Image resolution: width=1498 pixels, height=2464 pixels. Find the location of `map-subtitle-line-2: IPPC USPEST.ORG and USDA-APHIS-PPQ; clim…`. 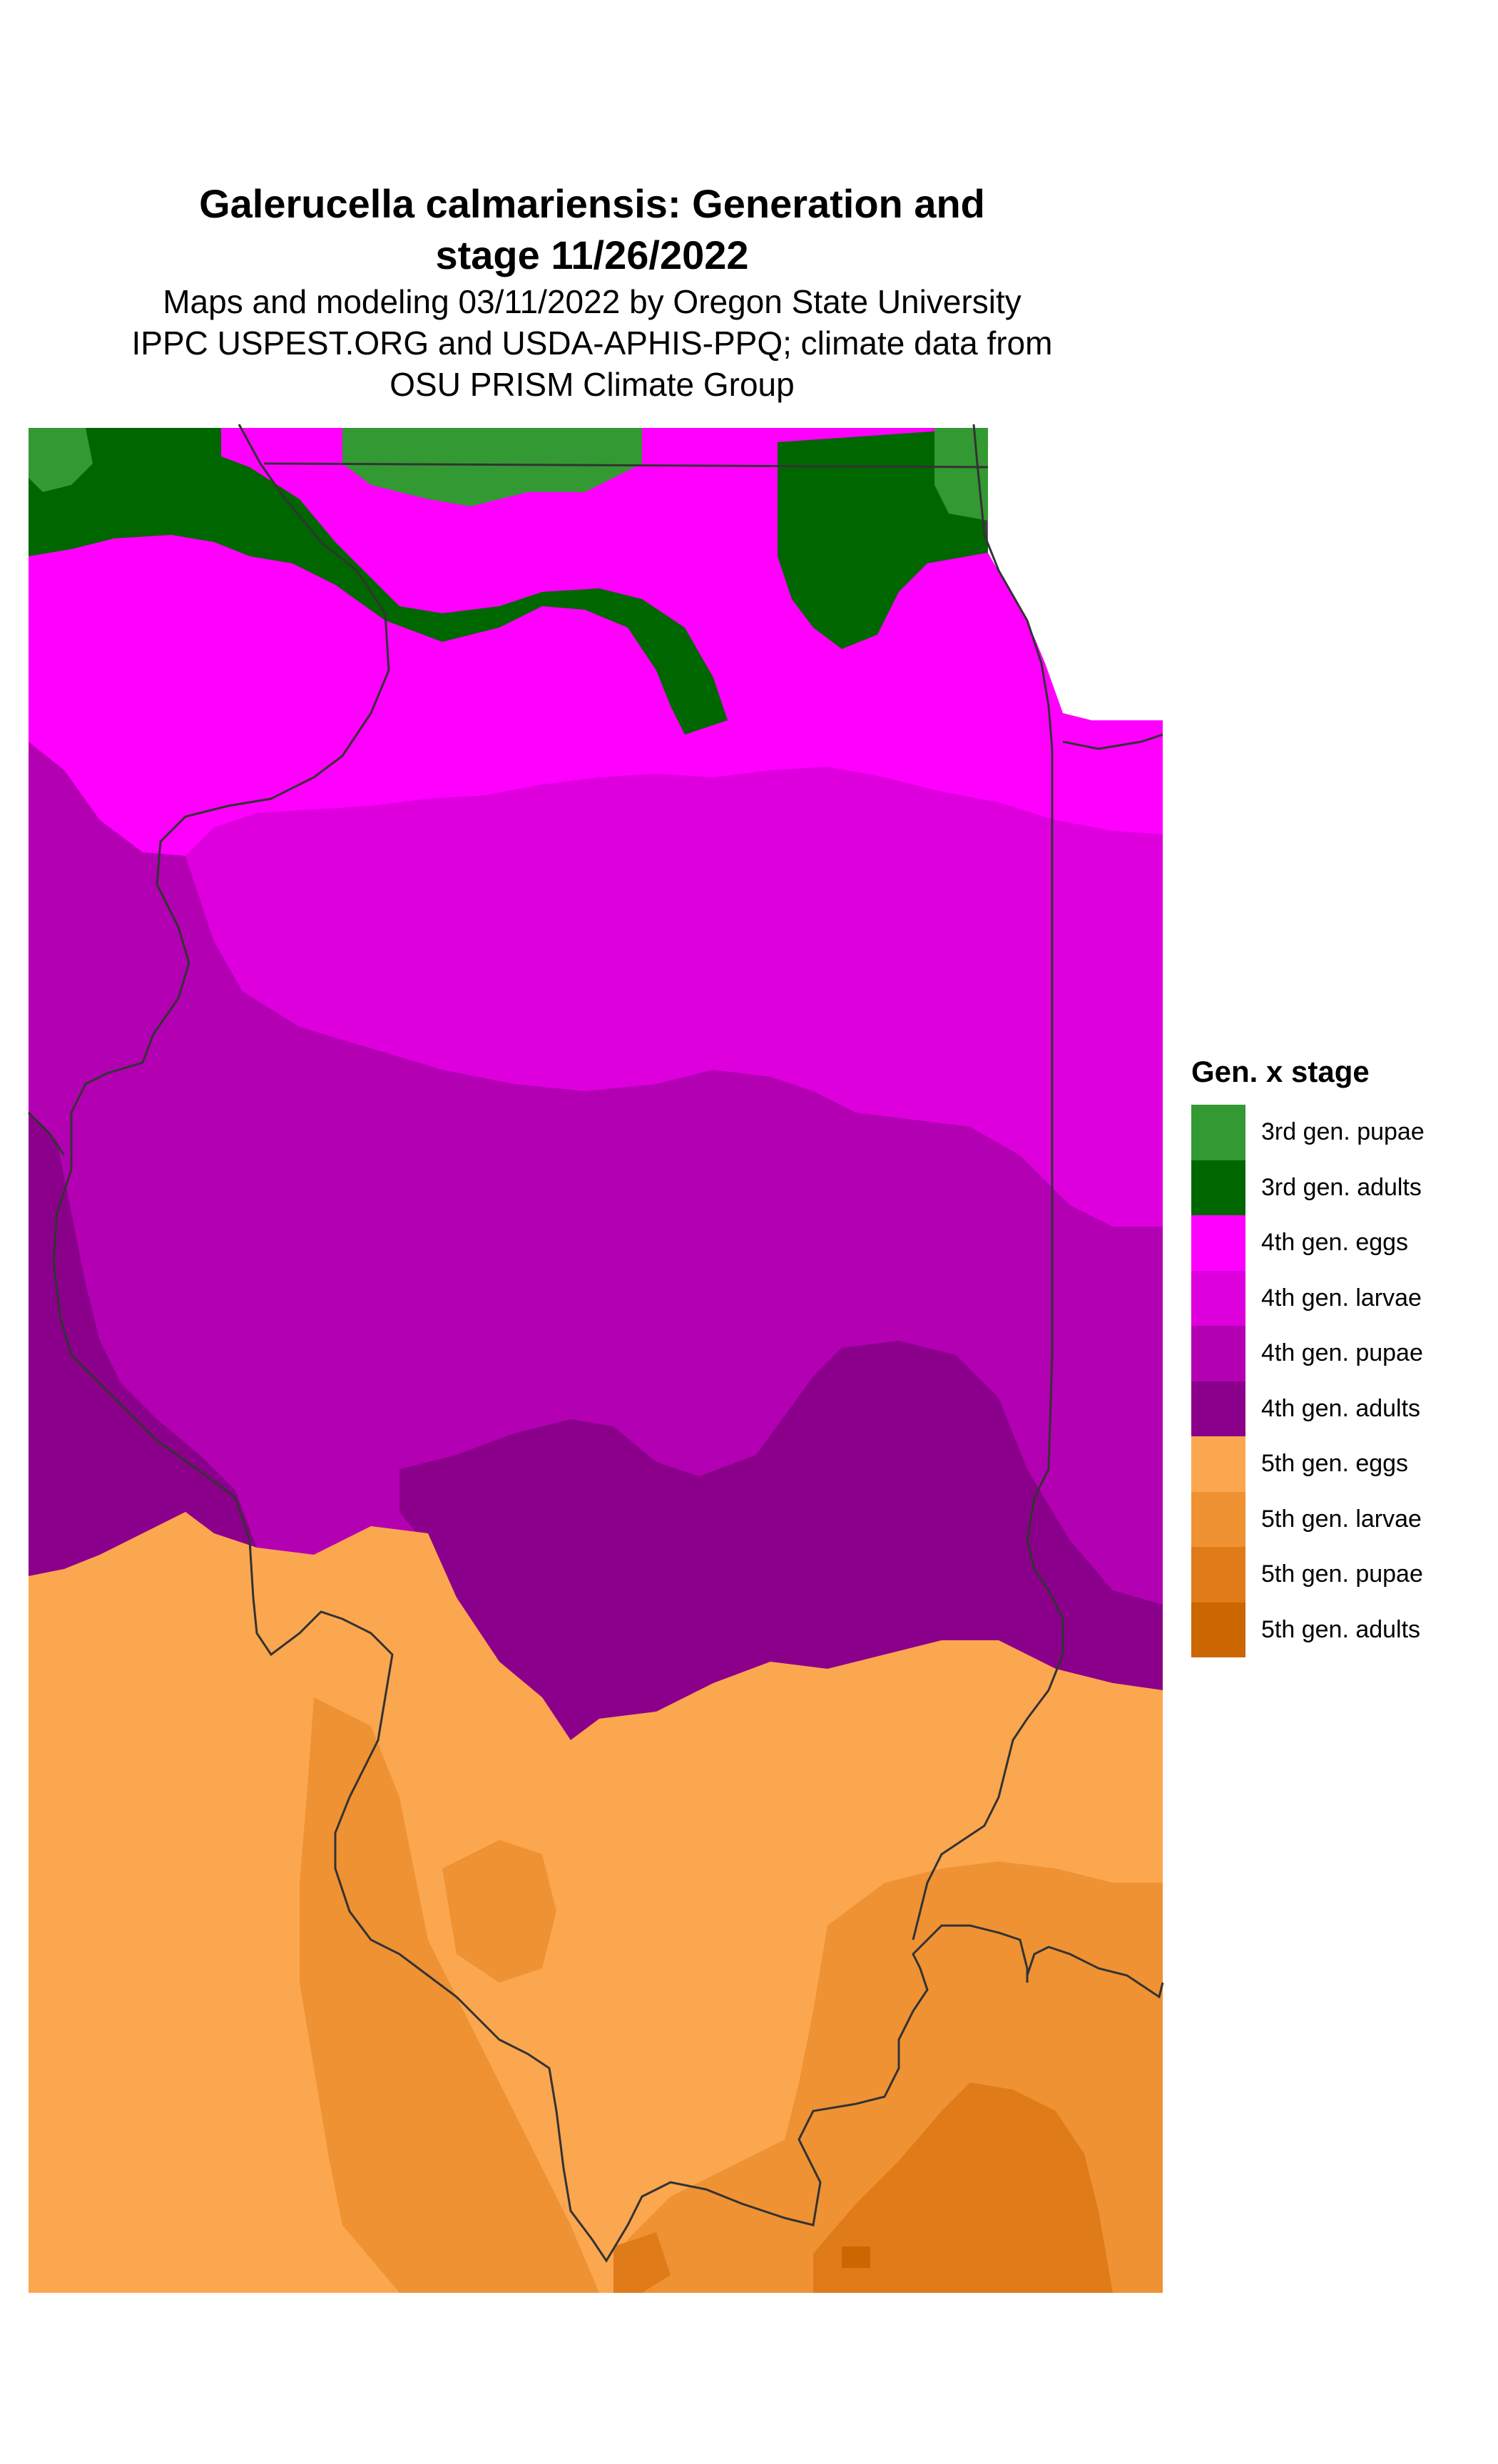

map-subtitle-line-2: IPPC USPEST.ORG and USDA-APHIS-PPQ; clim… is located at coordinates (592, 343).